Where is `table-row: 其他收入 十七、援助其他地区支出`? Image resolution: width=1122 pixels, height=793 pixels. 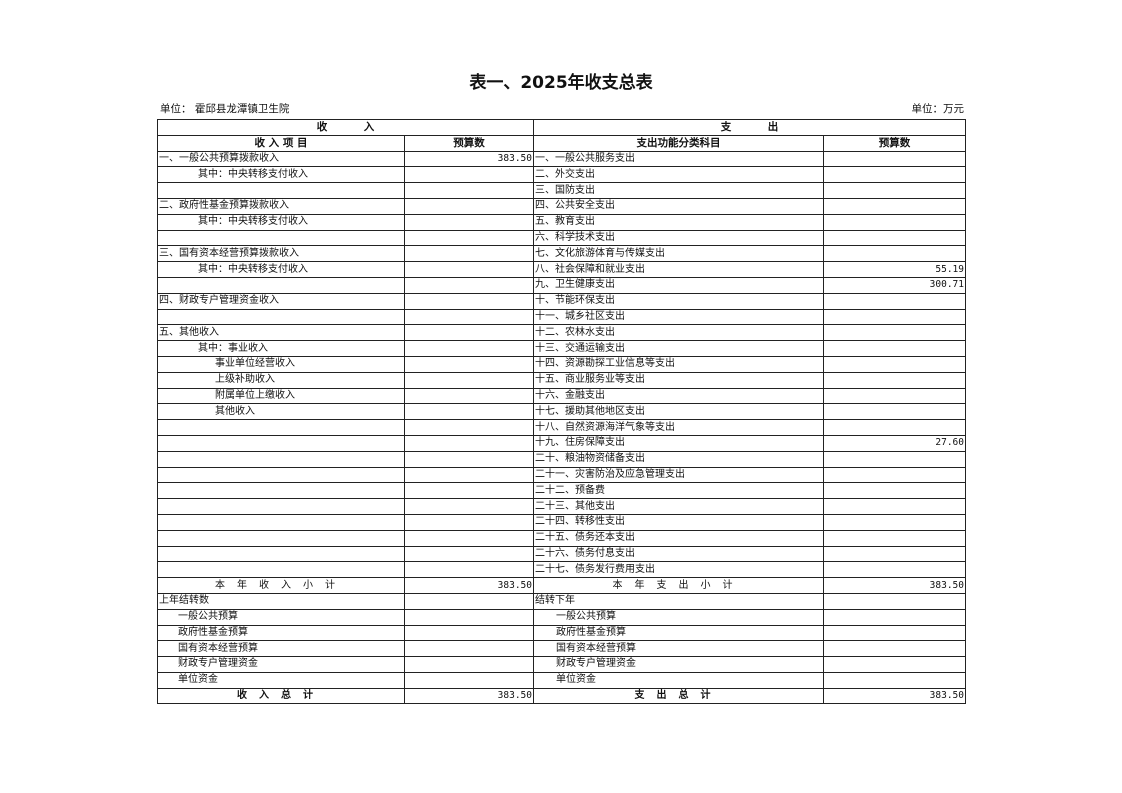
table-row: 其他收入 十七、援助其他地区支出 is located at coordinates (561, 412).